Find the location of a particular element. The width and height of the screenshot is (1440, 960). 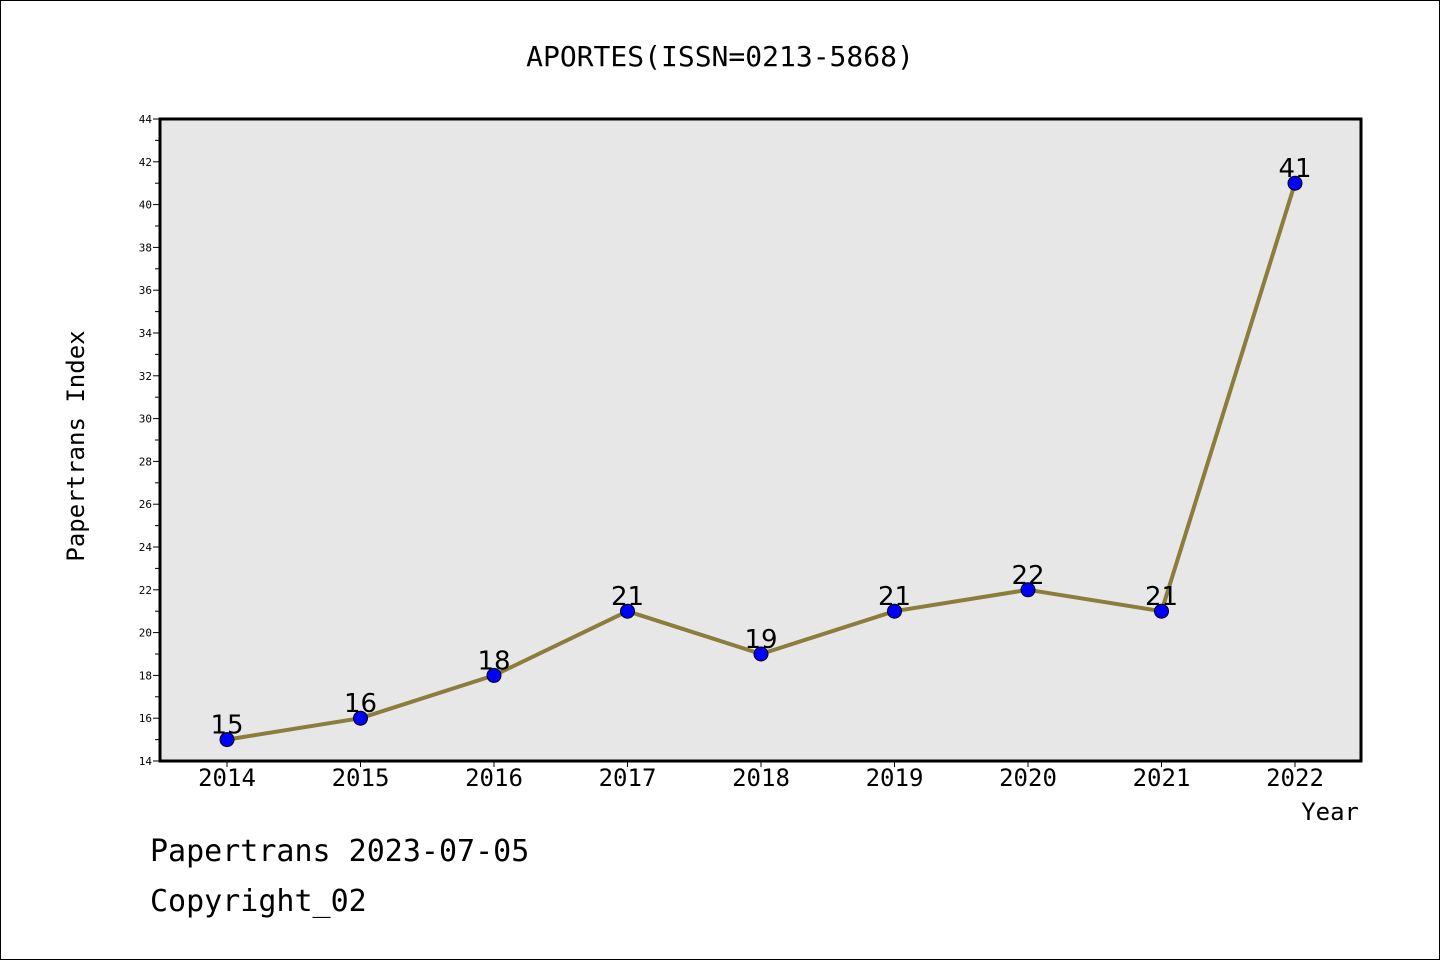

y-tick-label: 22 is located at coordinates (145, 590).